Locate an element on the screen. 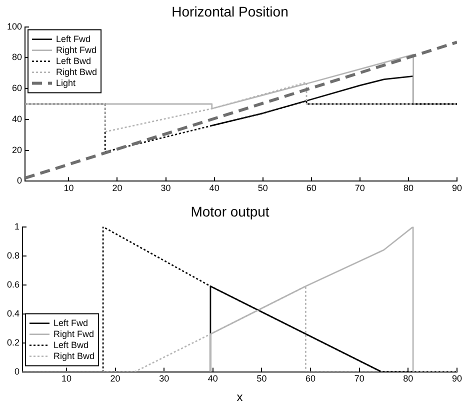 The width and height of the screenshot is (468, 405). chart-title: Horizontal Position is located at coordinates (230, 11).